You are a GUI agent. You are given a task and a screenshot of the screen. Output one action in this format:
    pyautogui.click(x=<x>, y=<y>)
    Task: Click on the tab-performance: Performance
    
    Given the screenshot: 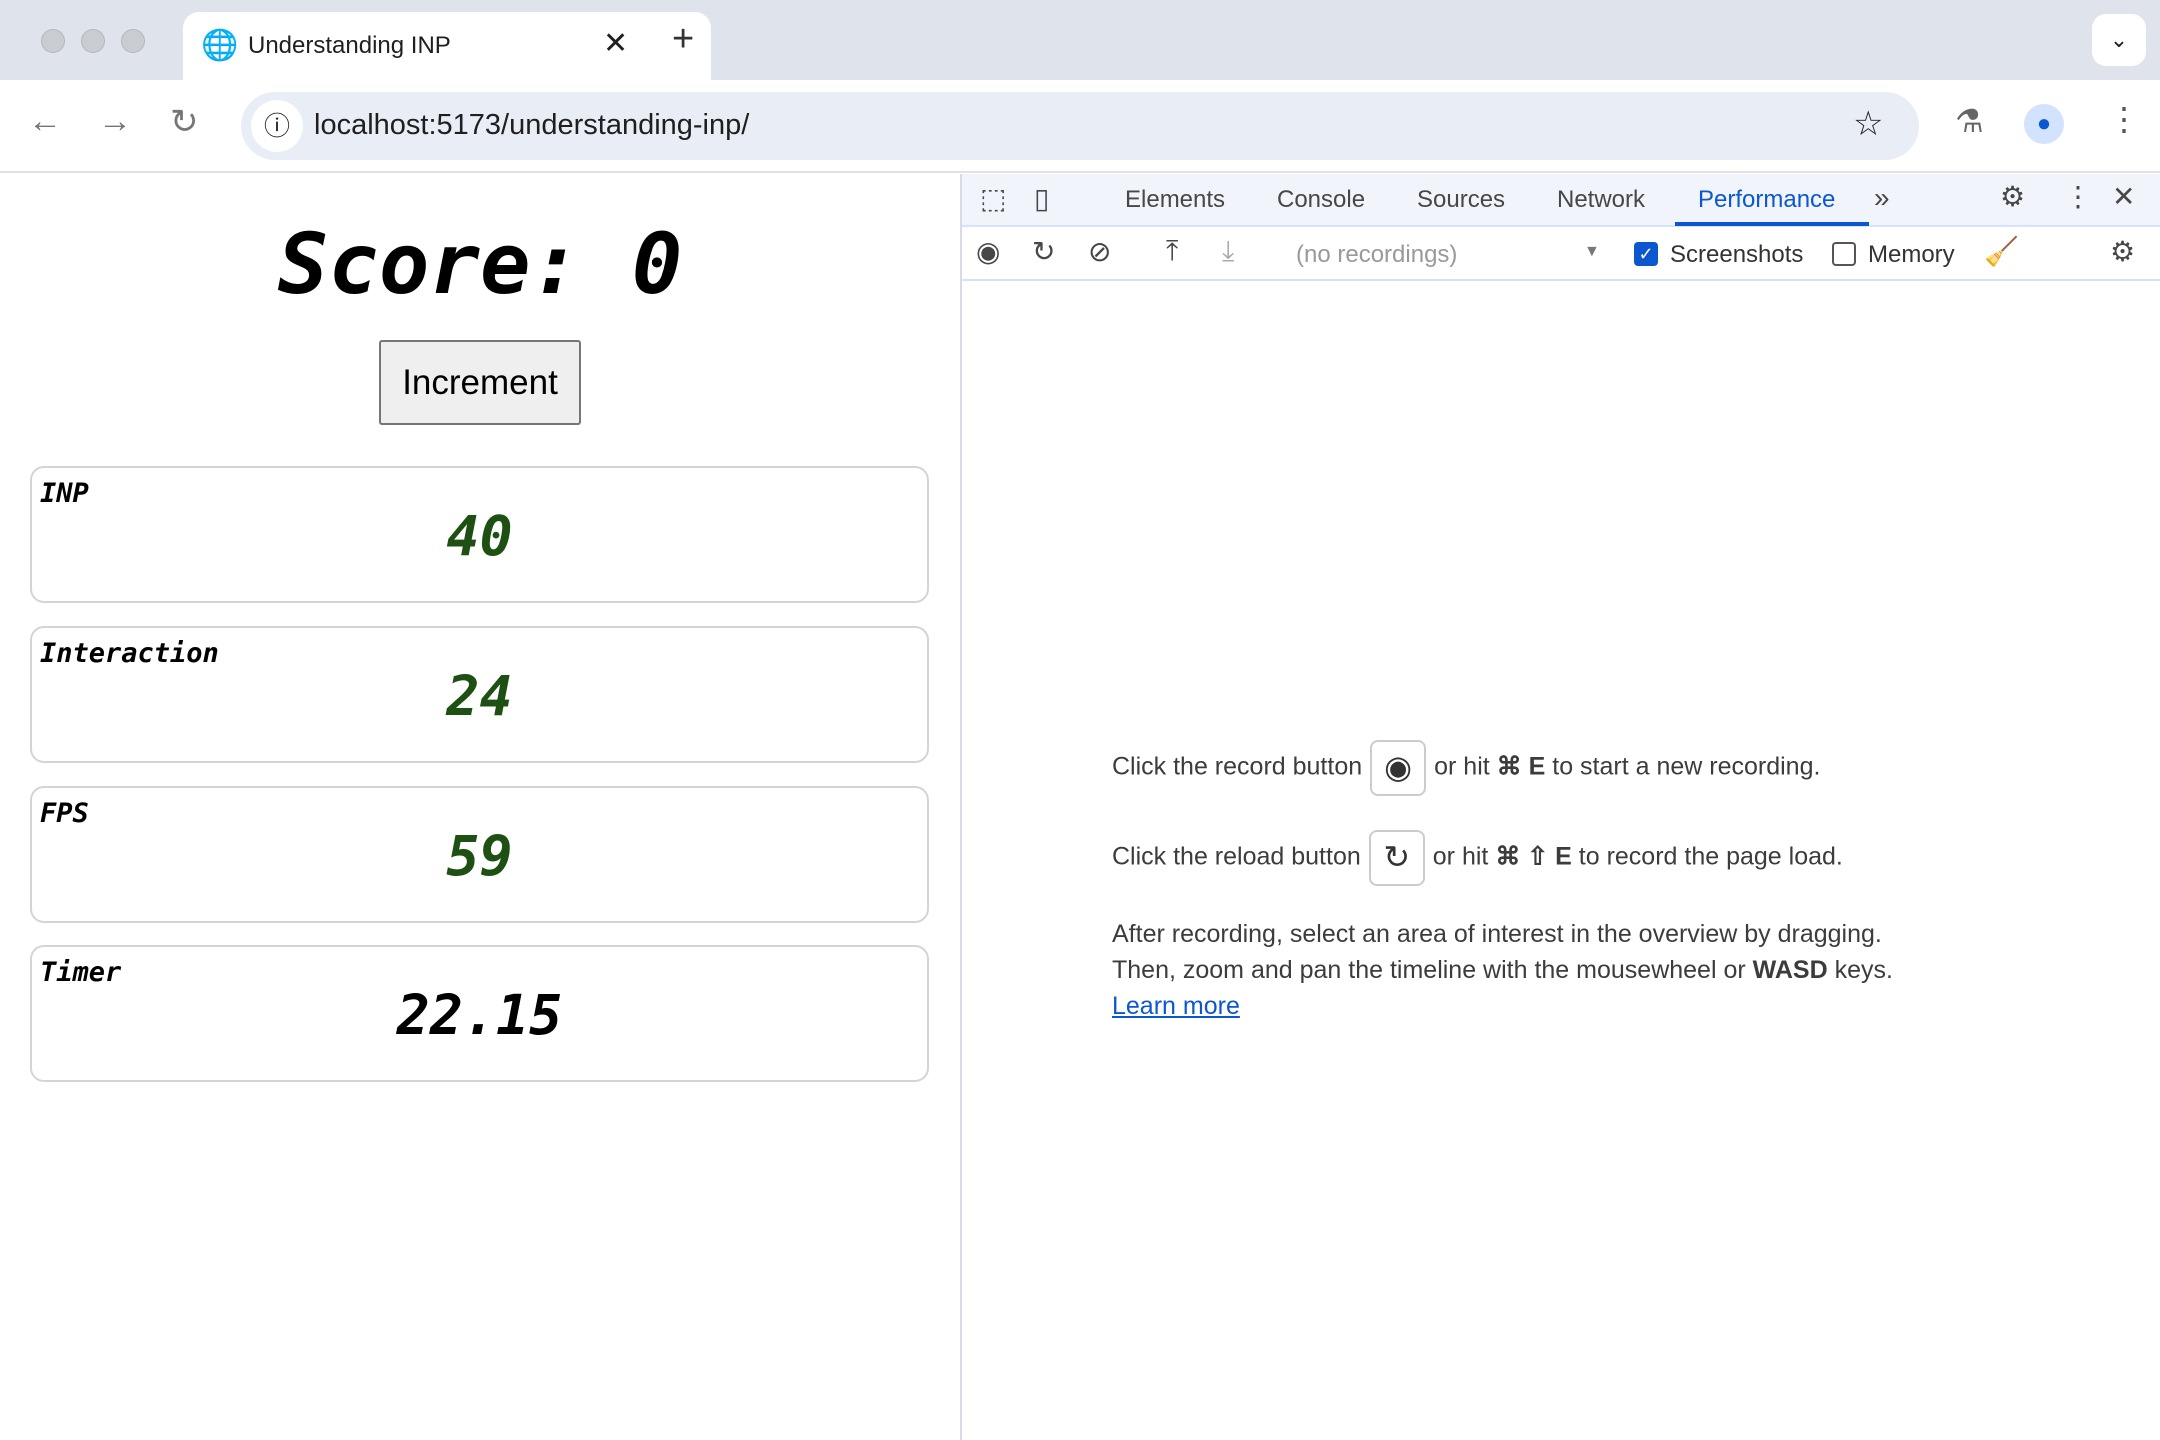 What is the action you would take?
    pyautogui.click(x=1767, y=199)
    